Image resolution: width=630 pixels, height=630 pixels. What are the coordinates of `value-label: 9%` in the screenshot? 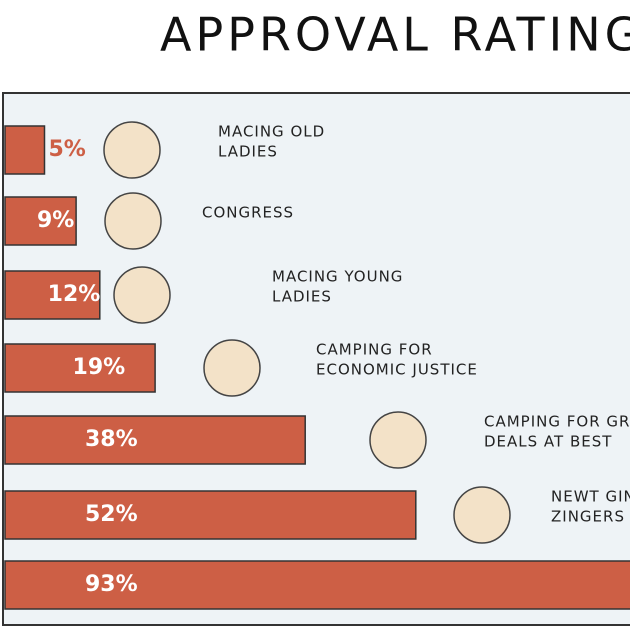 It's located at (55, 220).